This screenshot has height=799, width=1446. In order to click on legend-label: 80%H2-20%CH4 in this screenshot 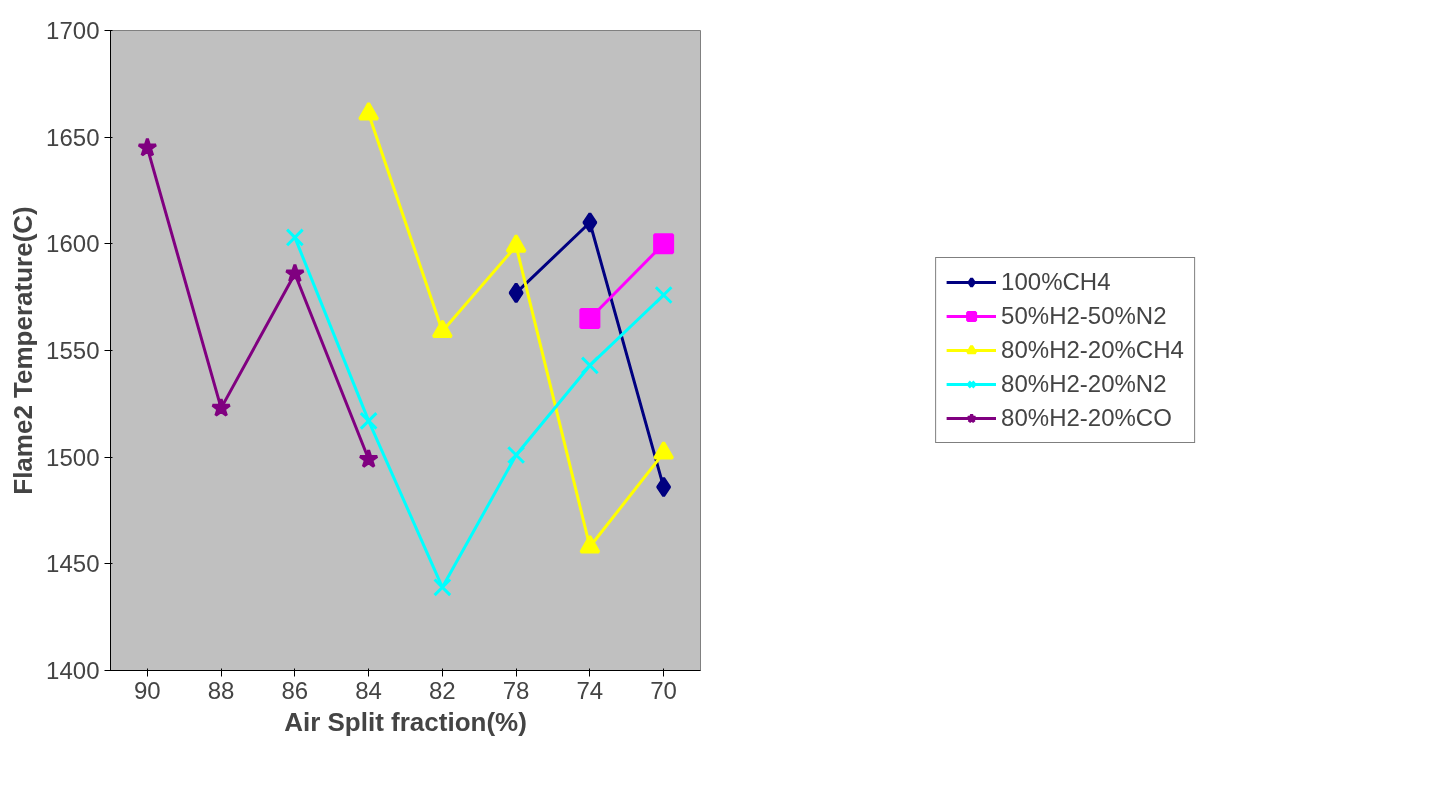, I will do `click(1092, 350)`.